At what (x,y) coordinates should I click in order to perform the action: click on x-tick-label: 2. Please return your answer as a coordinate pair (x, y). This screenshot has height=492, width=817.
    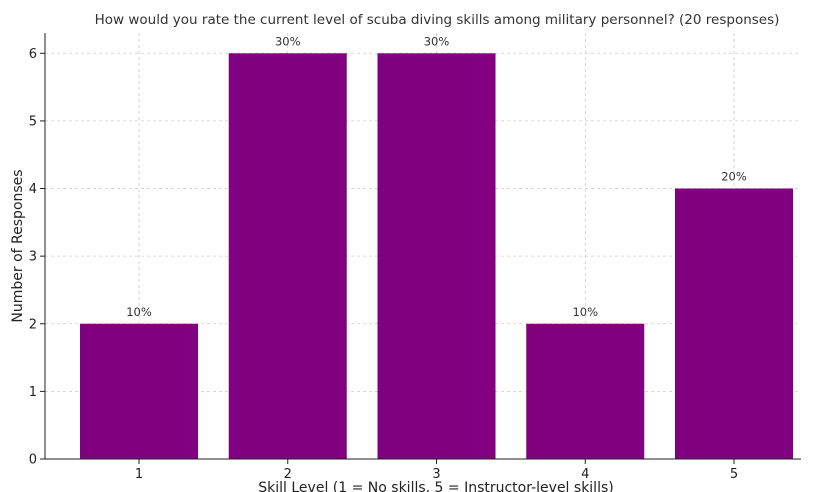
    Looking at the image, I should click on (288, 474).